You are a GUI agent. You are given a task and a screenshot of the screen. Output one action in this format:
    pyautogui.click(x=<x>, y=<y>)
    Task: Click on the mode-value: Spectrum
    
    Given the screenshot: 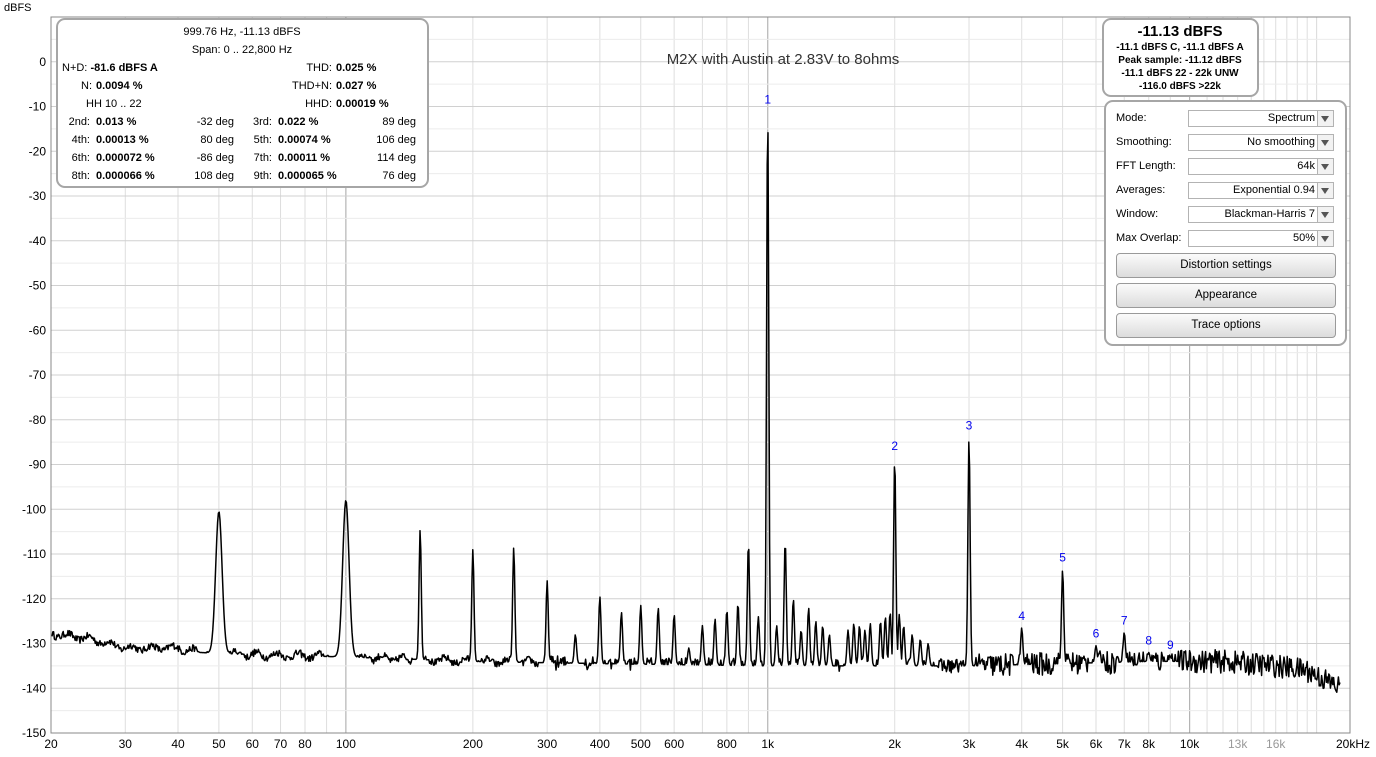 What is the action you would take?
    pyautogui.click(x=1291, y=118)
    